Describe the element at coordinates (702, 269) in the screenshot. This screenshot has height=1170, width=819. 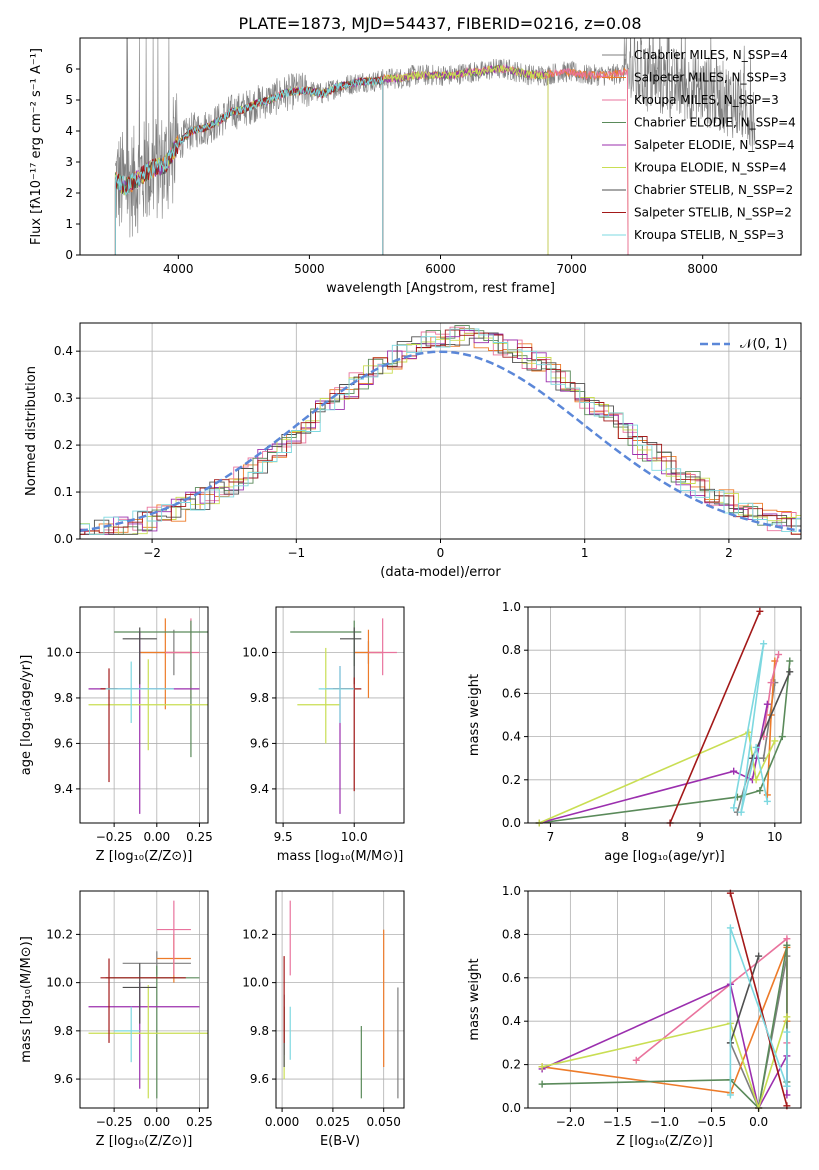
I see `x-tick-label: 8000` at that location.